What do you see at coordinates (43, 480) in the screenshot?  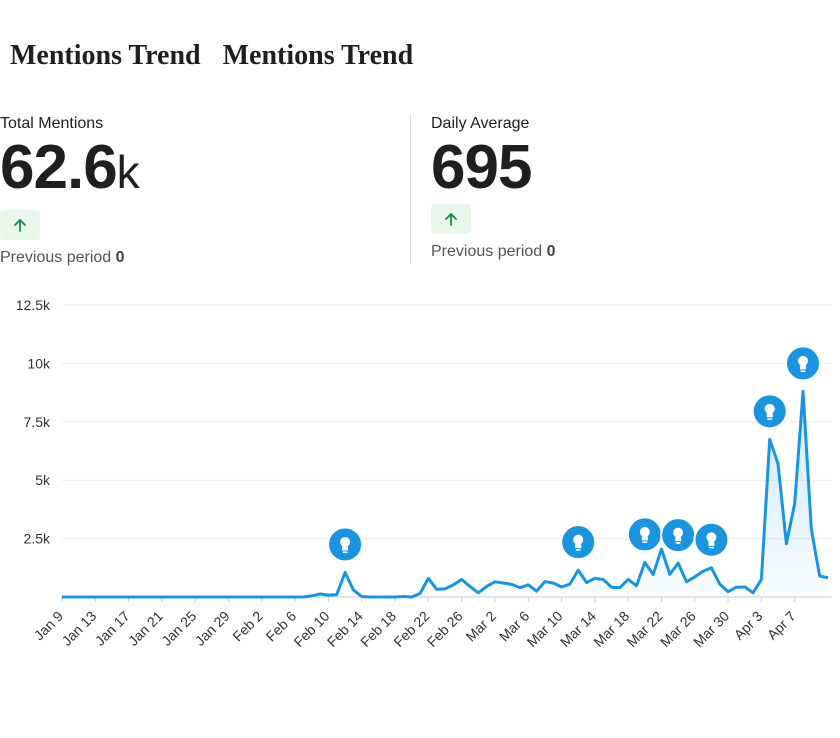 I see `y-tick-label: 5k` at bounding box center [43, 480].